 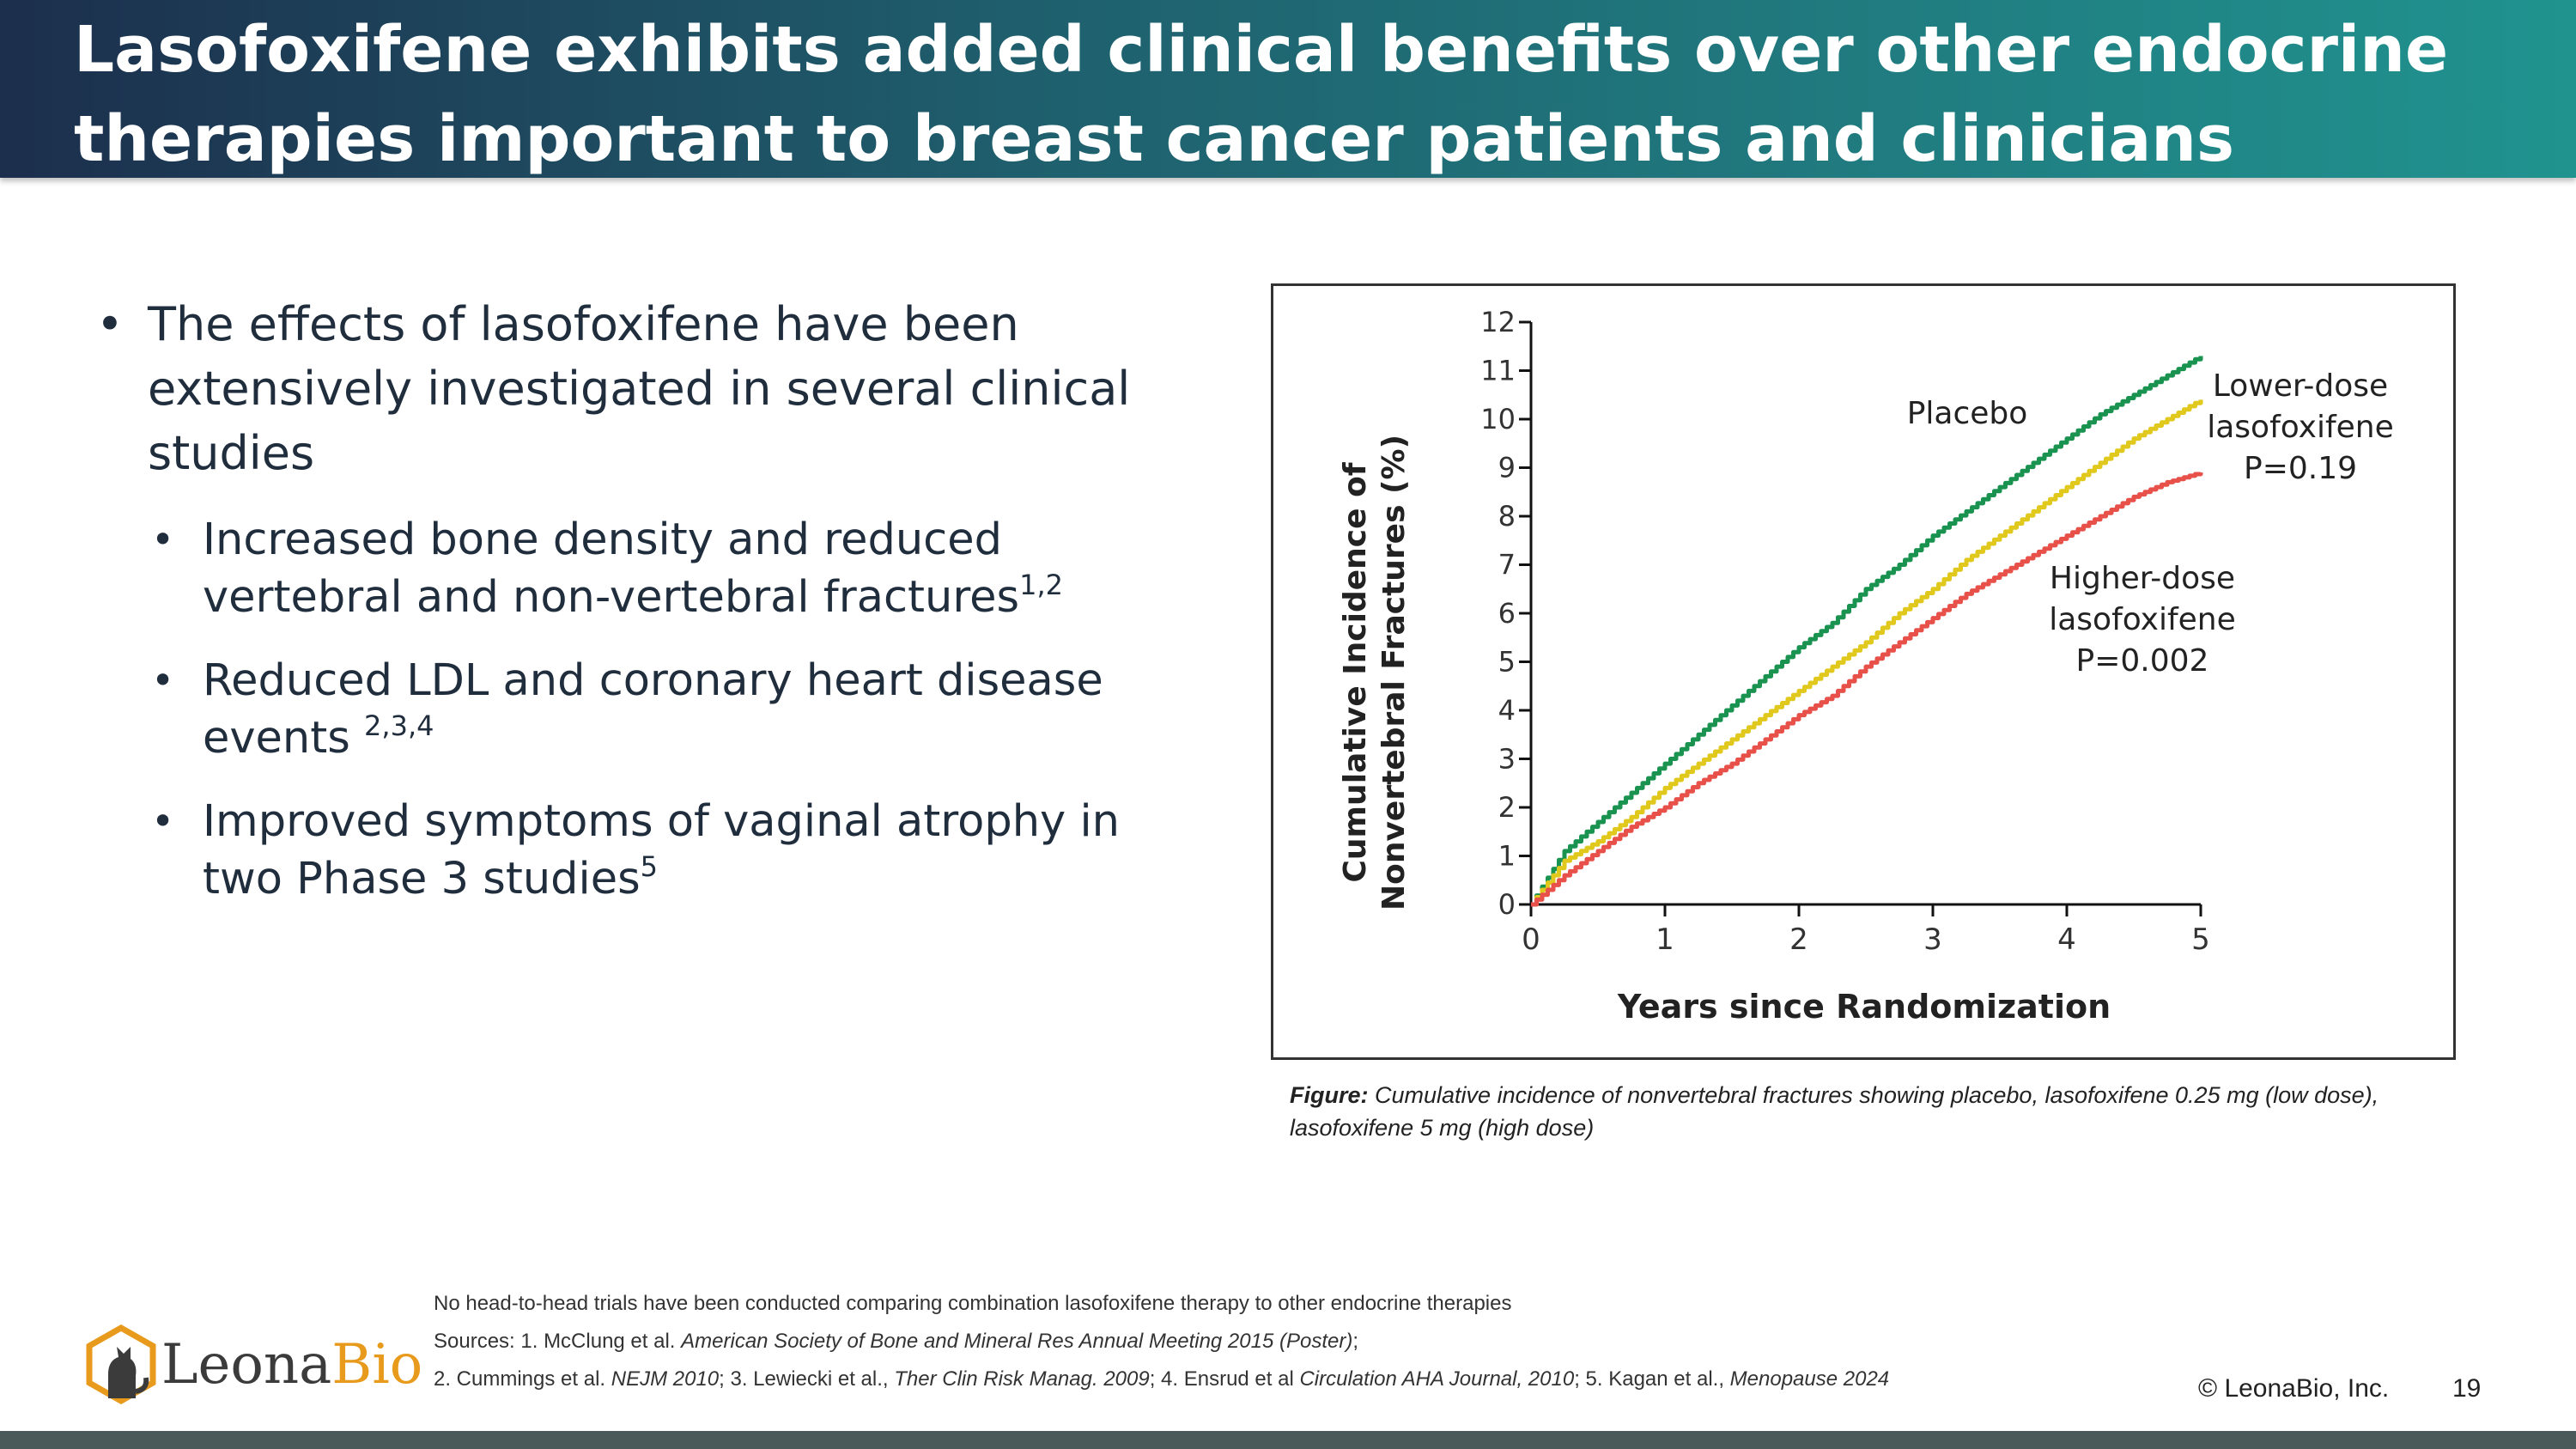 I want to click on source-text: ; 3. Lewiecki et al.,, so click(x=807, y=1379).